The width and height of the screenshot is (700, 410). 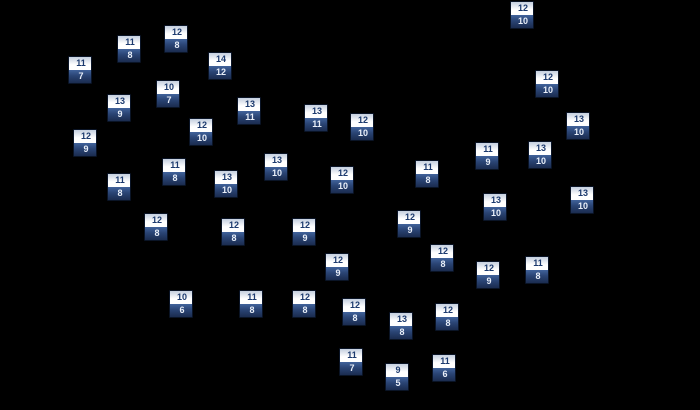 I want to click on high-temp-value: 14, so click(x=220, y=59).